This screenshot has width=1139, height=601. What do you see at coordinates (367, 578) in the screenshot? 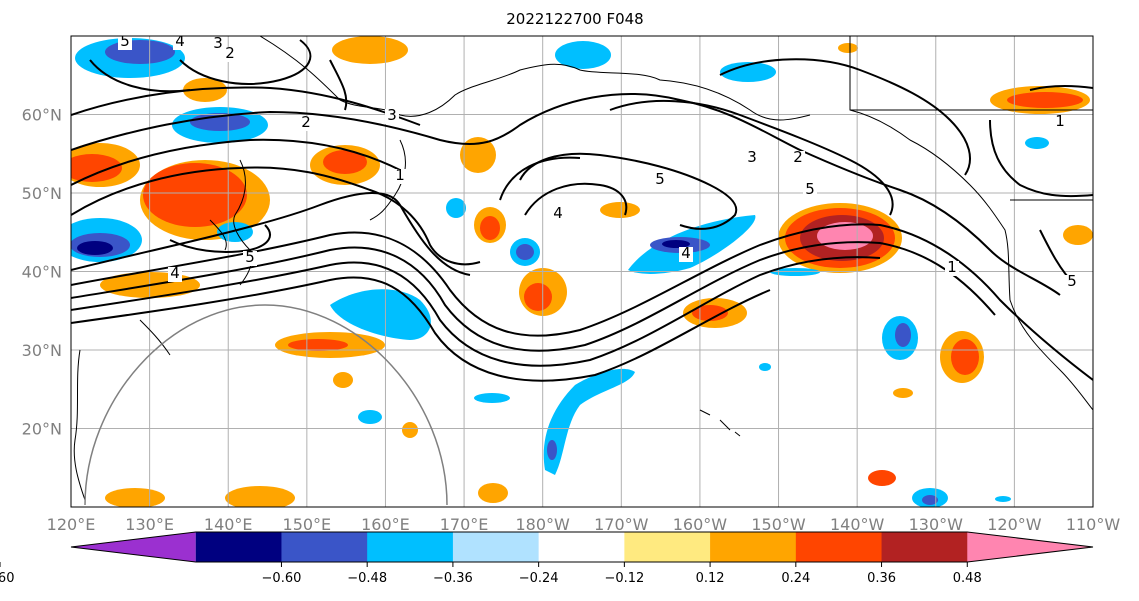
I see `colorbar-tick-label: −0.48` at bounding box center [367, 578].